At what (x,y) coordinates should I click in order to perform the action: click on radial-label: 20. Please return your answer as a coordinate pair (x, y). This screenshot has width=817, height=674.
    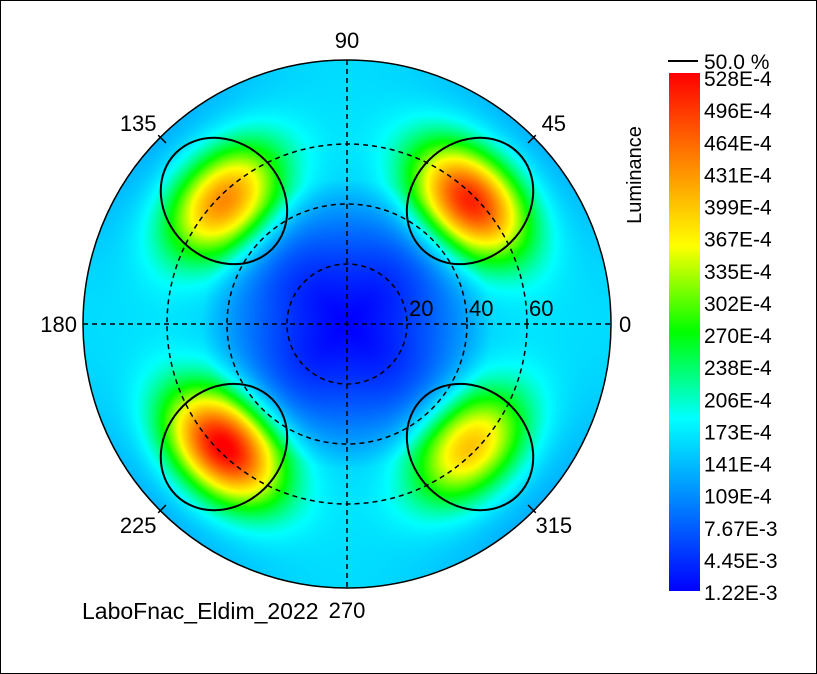
    Looking at the image, I should click on (421, 308).